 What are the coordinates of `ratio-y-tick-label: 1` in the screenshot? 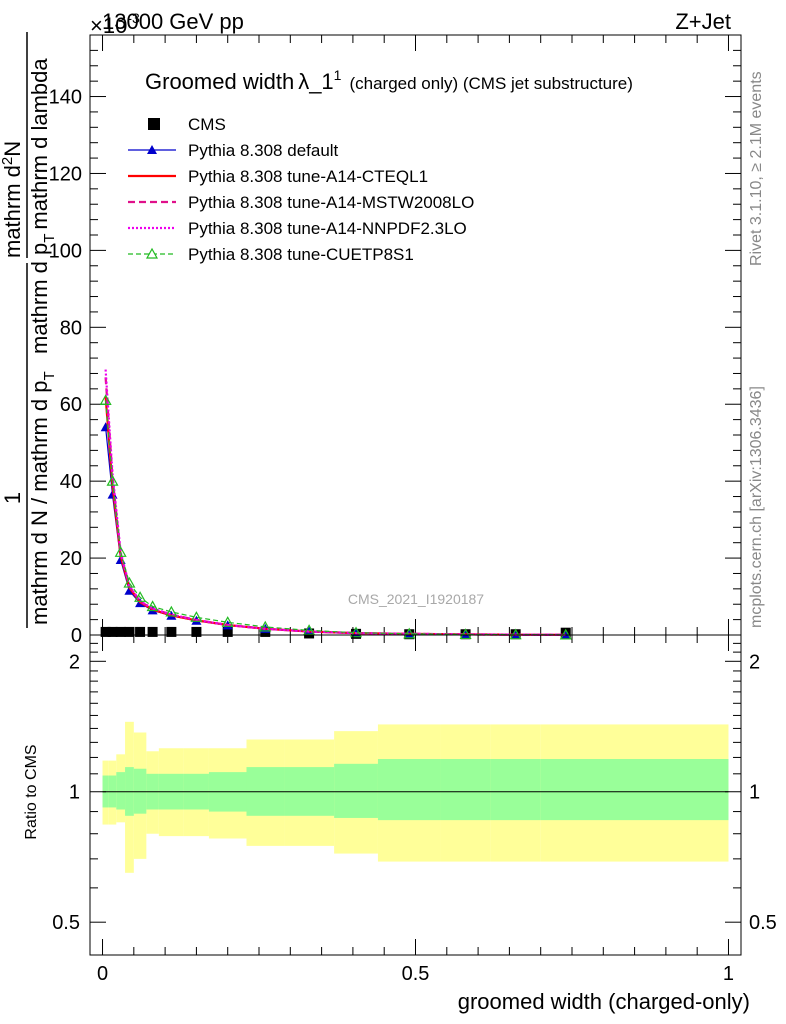 It's located at (74, 793).